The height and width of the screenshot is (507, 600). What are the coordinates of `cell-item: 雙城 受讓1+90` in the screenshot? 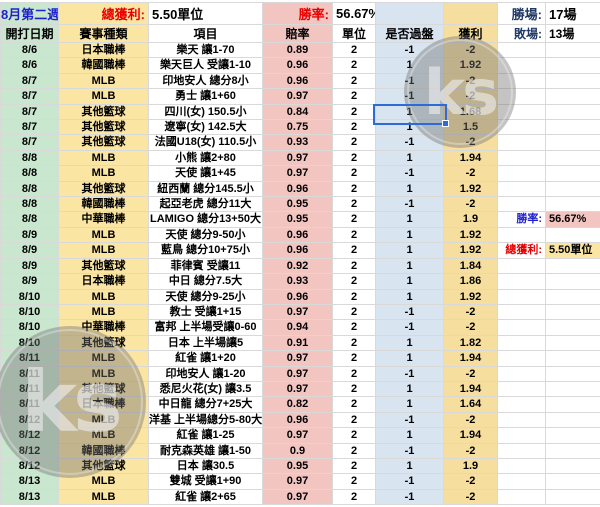 It's located at (205, 481).